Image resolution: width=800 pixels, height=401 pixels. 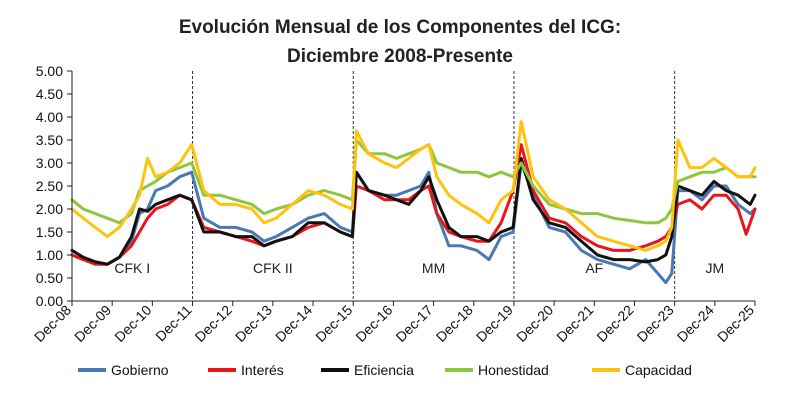 I want to click on x-tick-label: Dec-09, so click(x=92, y=323).